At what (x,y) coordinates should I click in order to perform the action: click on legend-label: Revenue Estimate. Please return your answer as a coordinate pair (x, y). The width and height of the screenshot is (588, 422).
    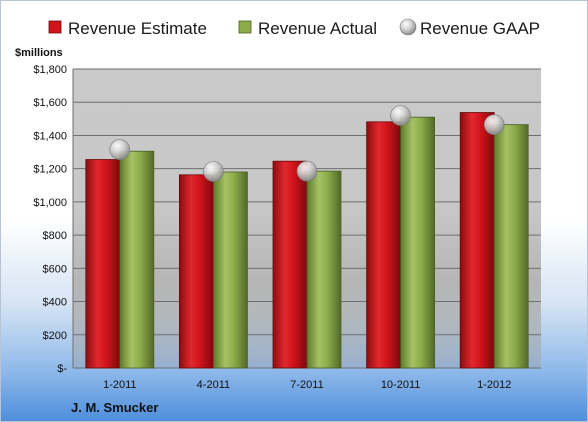
    Looking at the image, I should click on (137, 28).